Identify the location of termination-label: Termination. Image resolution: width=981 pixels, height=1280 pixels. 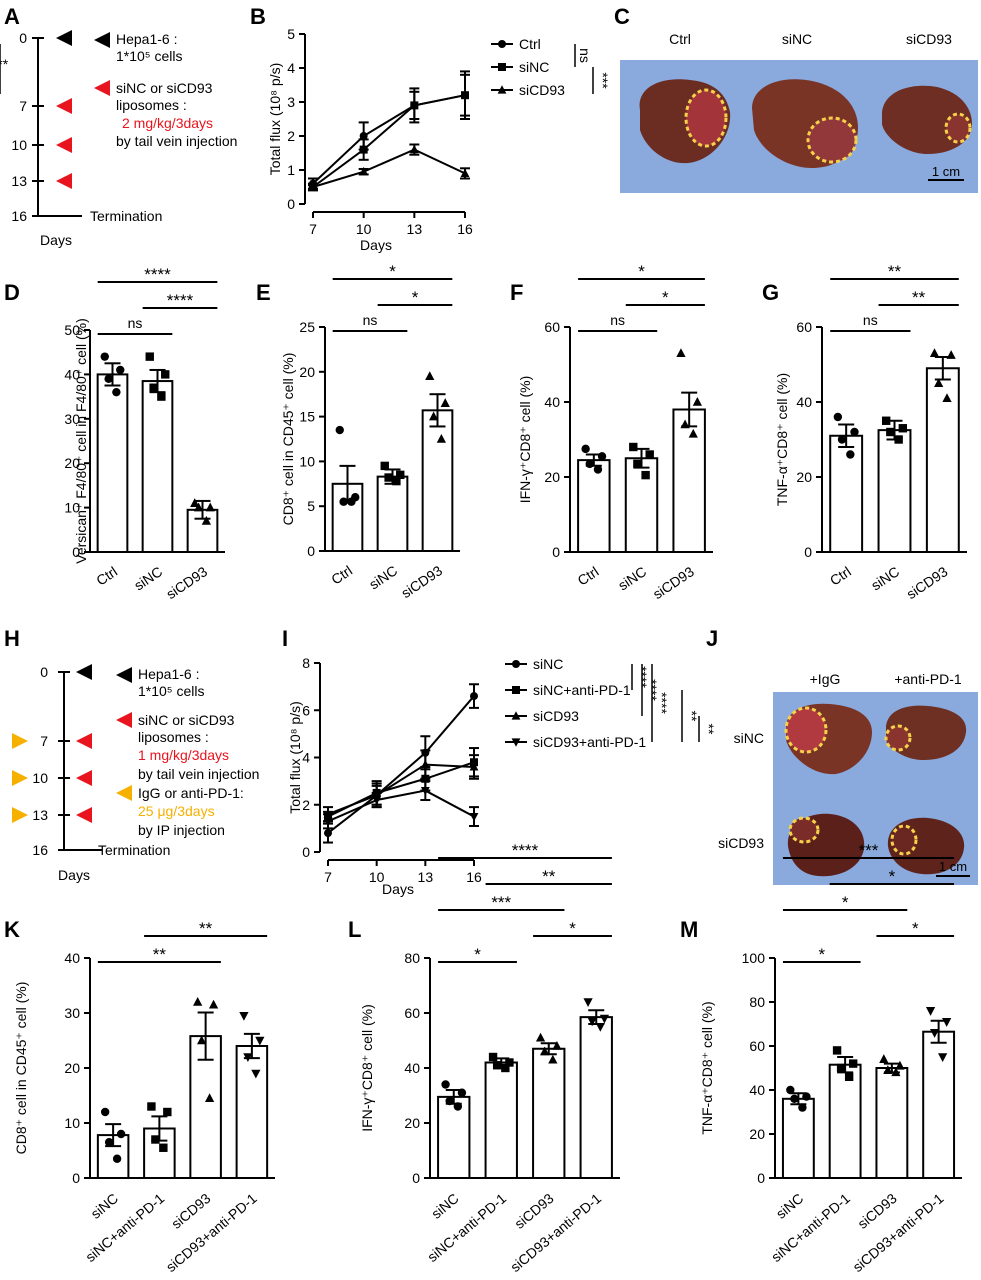
(126, 216).